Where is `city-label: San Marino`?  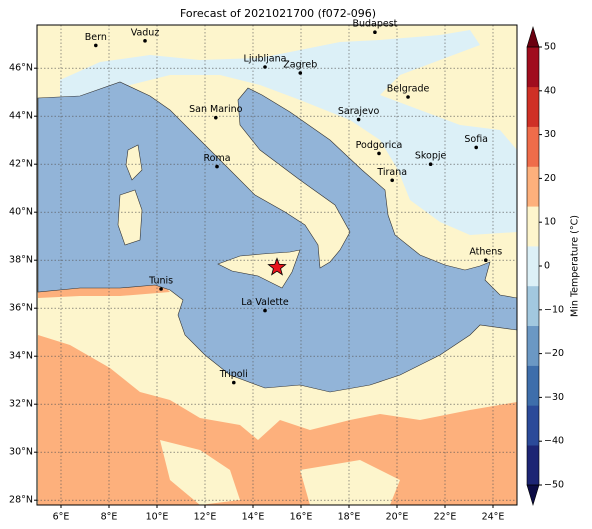
city-label: San Marino is located at coordinates (215, 109).